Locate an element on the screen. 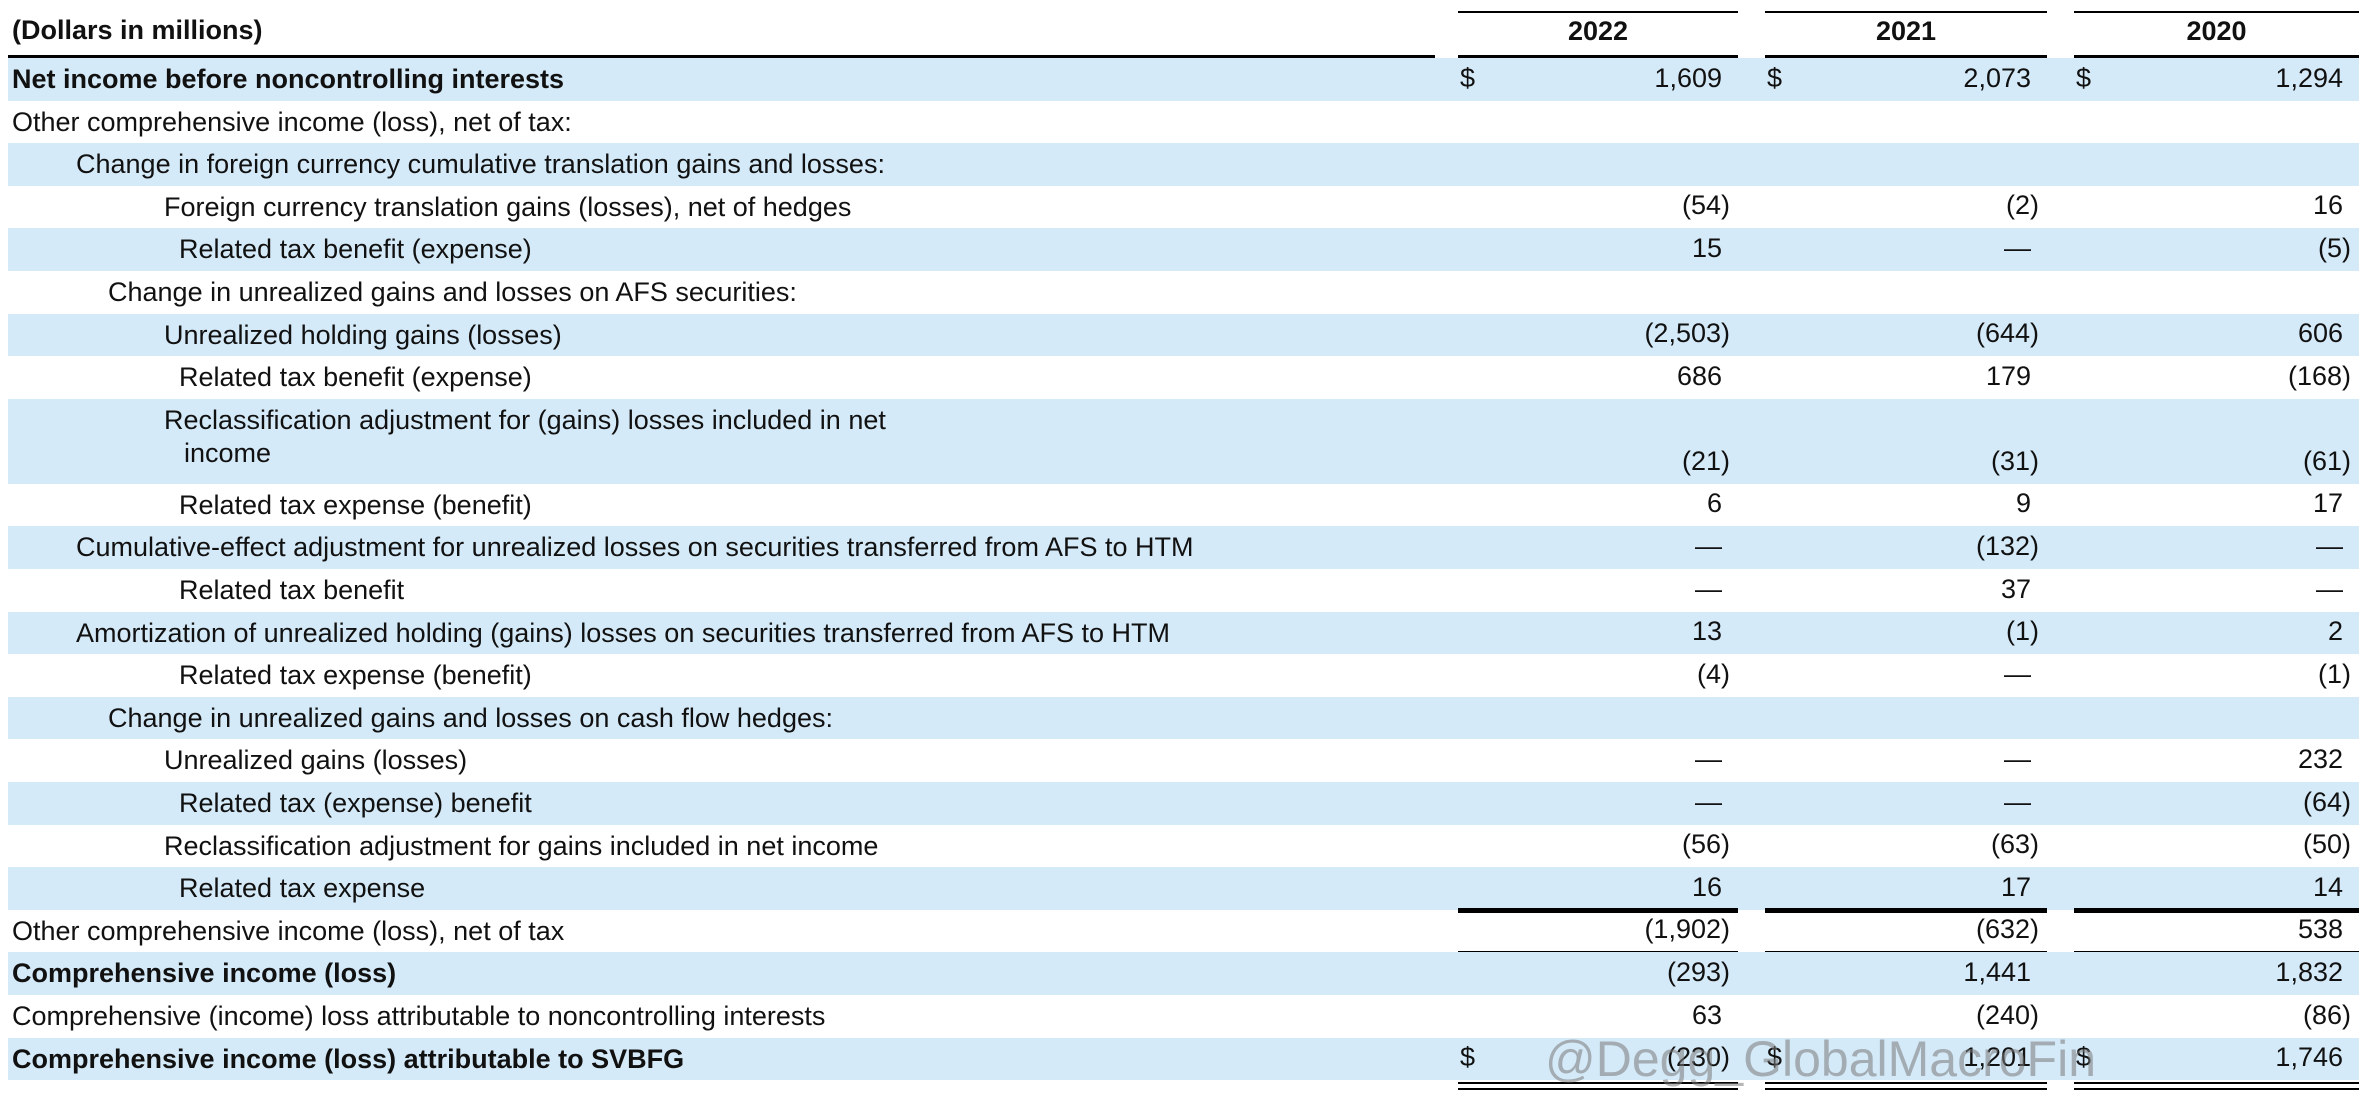 Image resolution: width=2374 pixels, height=1116 pixels. row-value: (230) is located at coordinates (1698, 1057).